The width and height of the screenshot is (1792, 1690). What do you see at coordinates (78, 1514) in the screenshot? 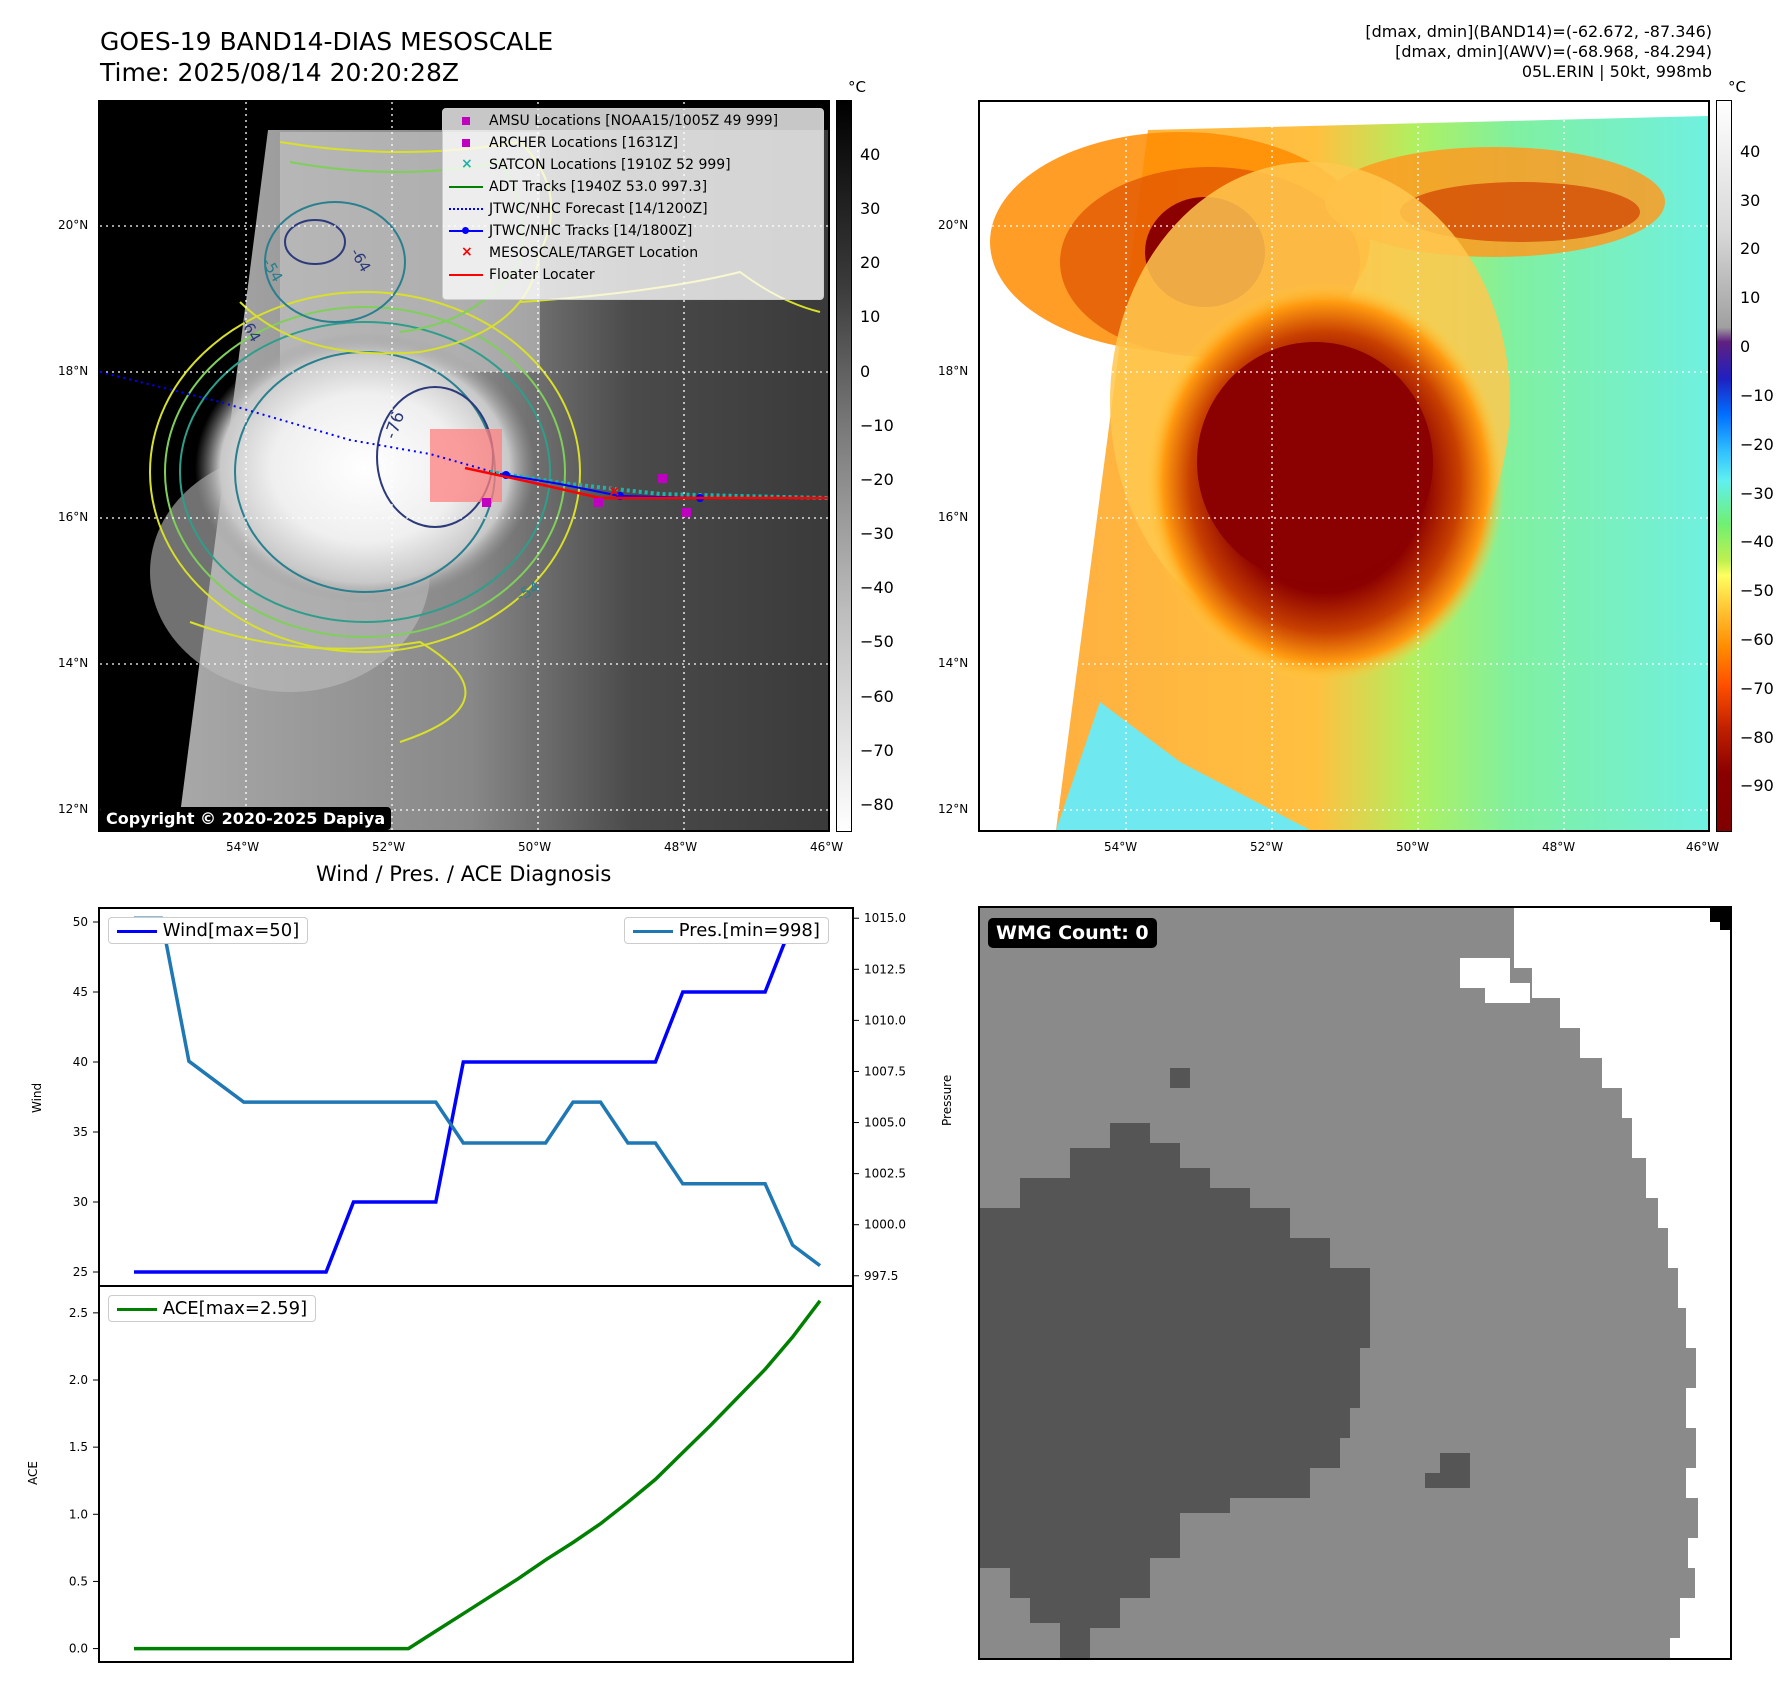
I see `ace-tick-label: 1.0` at bounding box center [78, 1514].